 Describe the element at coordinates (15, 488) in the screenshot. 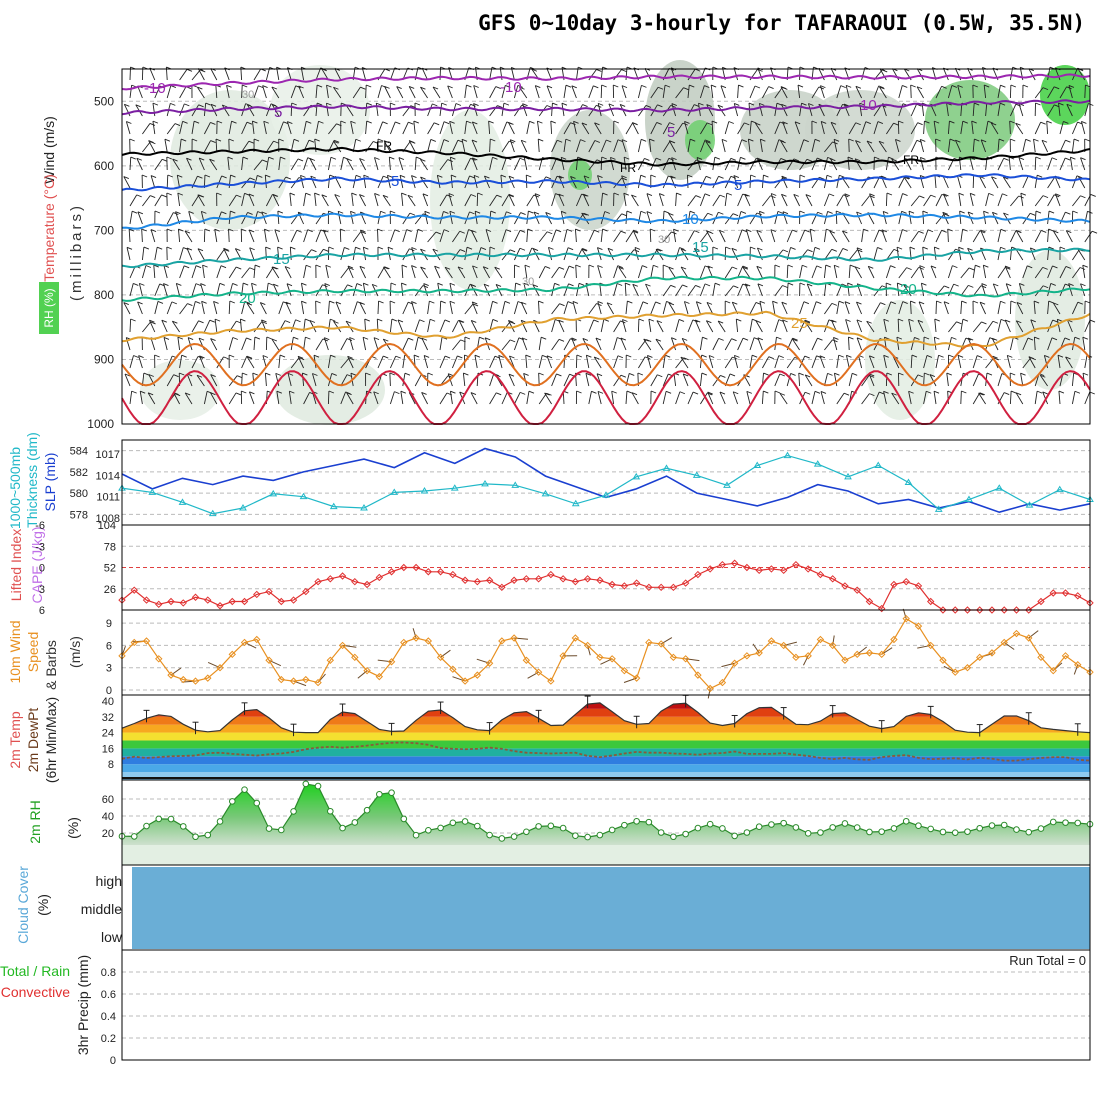

I see `thickness-ylabel-1: 1000~500mb` at that location.